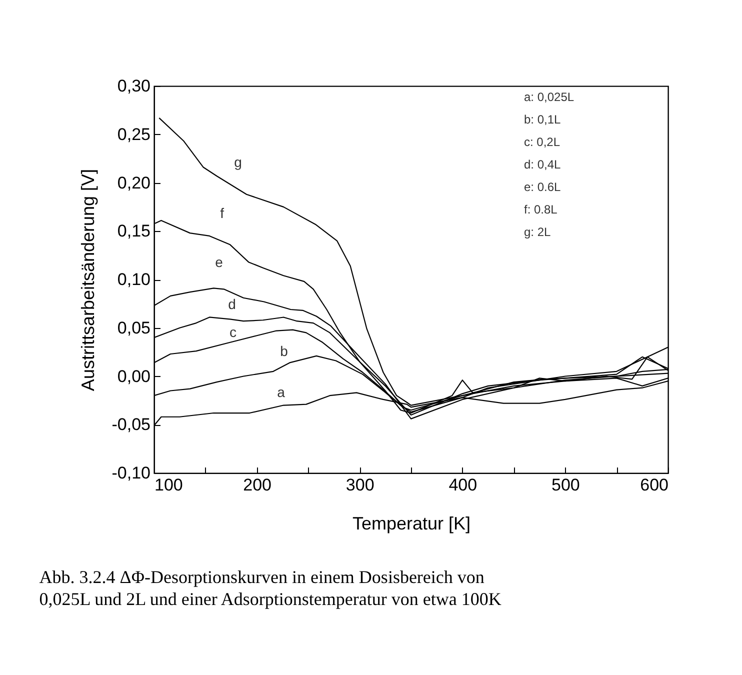 This screenshot has height=675, width=742. I want to click on y-tick-label: 0,30, so click(133, 86).